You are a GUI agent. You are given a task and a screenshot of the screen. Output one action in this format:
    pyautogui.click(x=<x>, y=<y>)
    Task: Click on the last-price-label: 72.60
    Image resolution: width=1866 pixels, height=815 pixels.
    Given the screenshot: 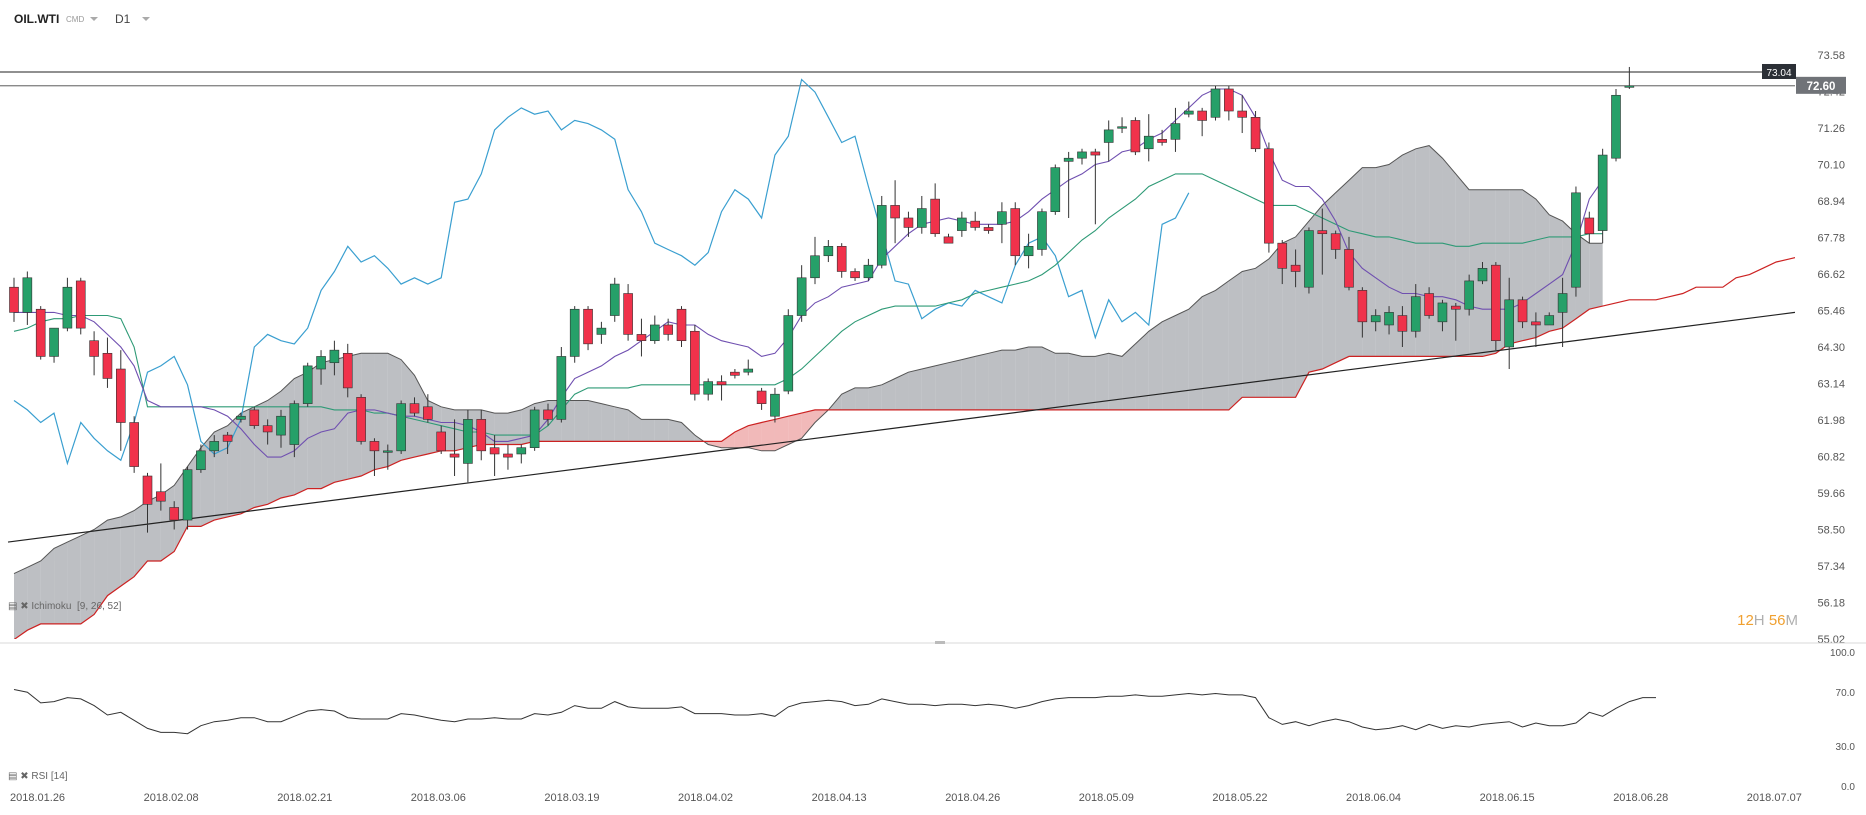 What is the action you would take?
    pyautogui.click(x=1821, y=87)
    